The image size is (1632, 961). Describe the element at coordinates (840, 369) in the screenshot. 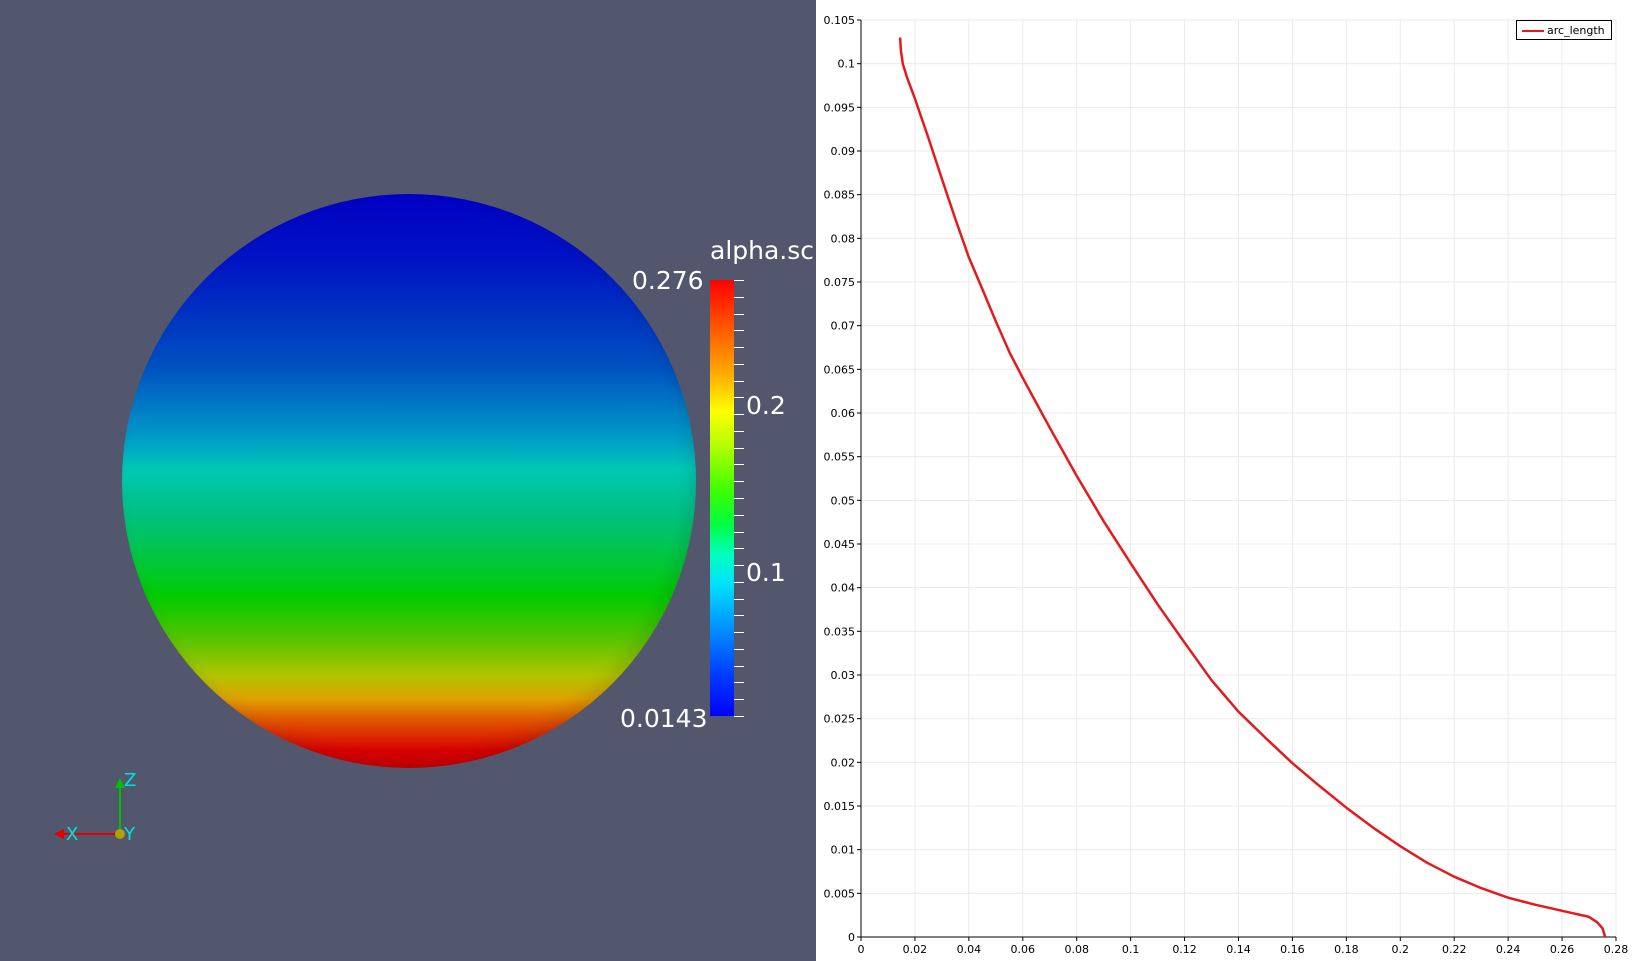

I see `y-tick-label: 0.065` at that location.